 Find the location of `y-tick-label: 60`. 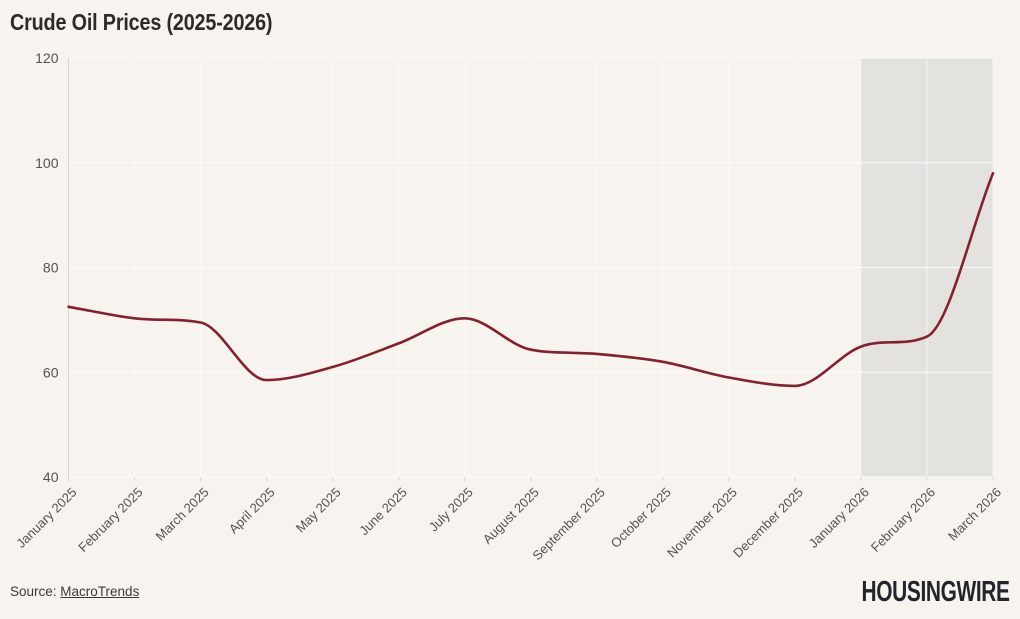

y-tick-label: 60 is located at coordinates (51, 372).